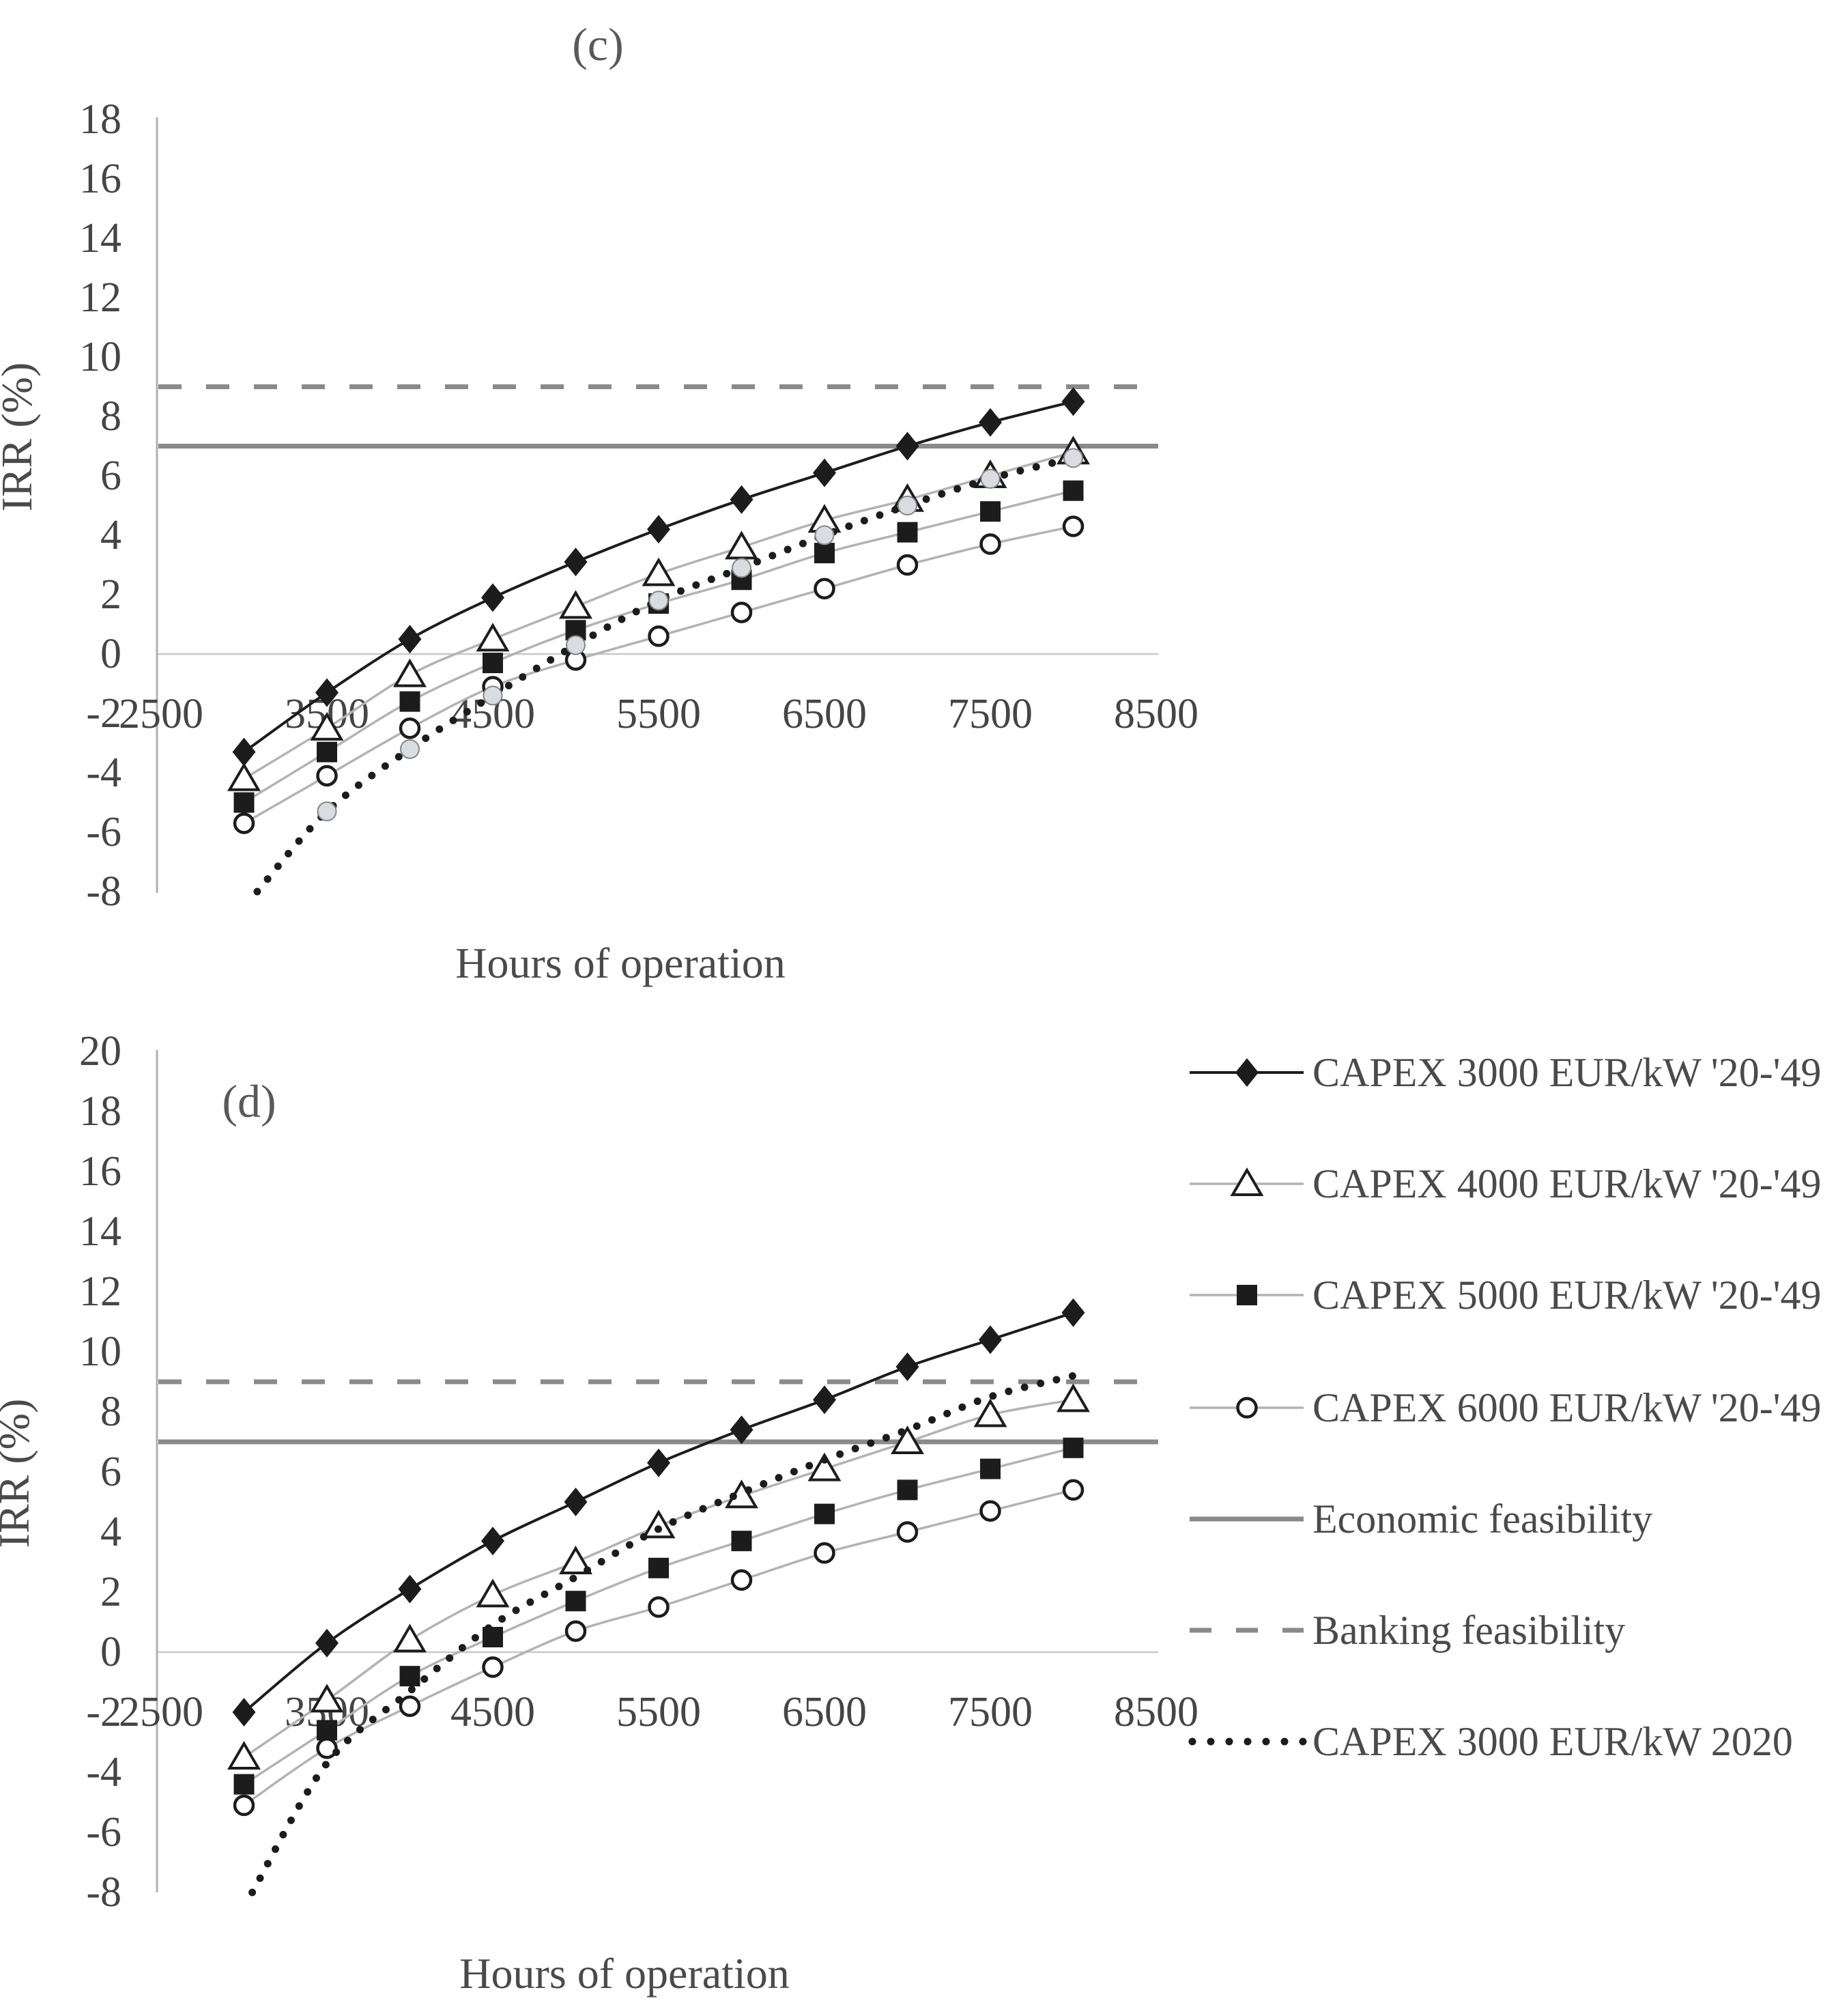  I want to click on x-tick-labels: 2500350045005500650075008500, so click(658, 1712).